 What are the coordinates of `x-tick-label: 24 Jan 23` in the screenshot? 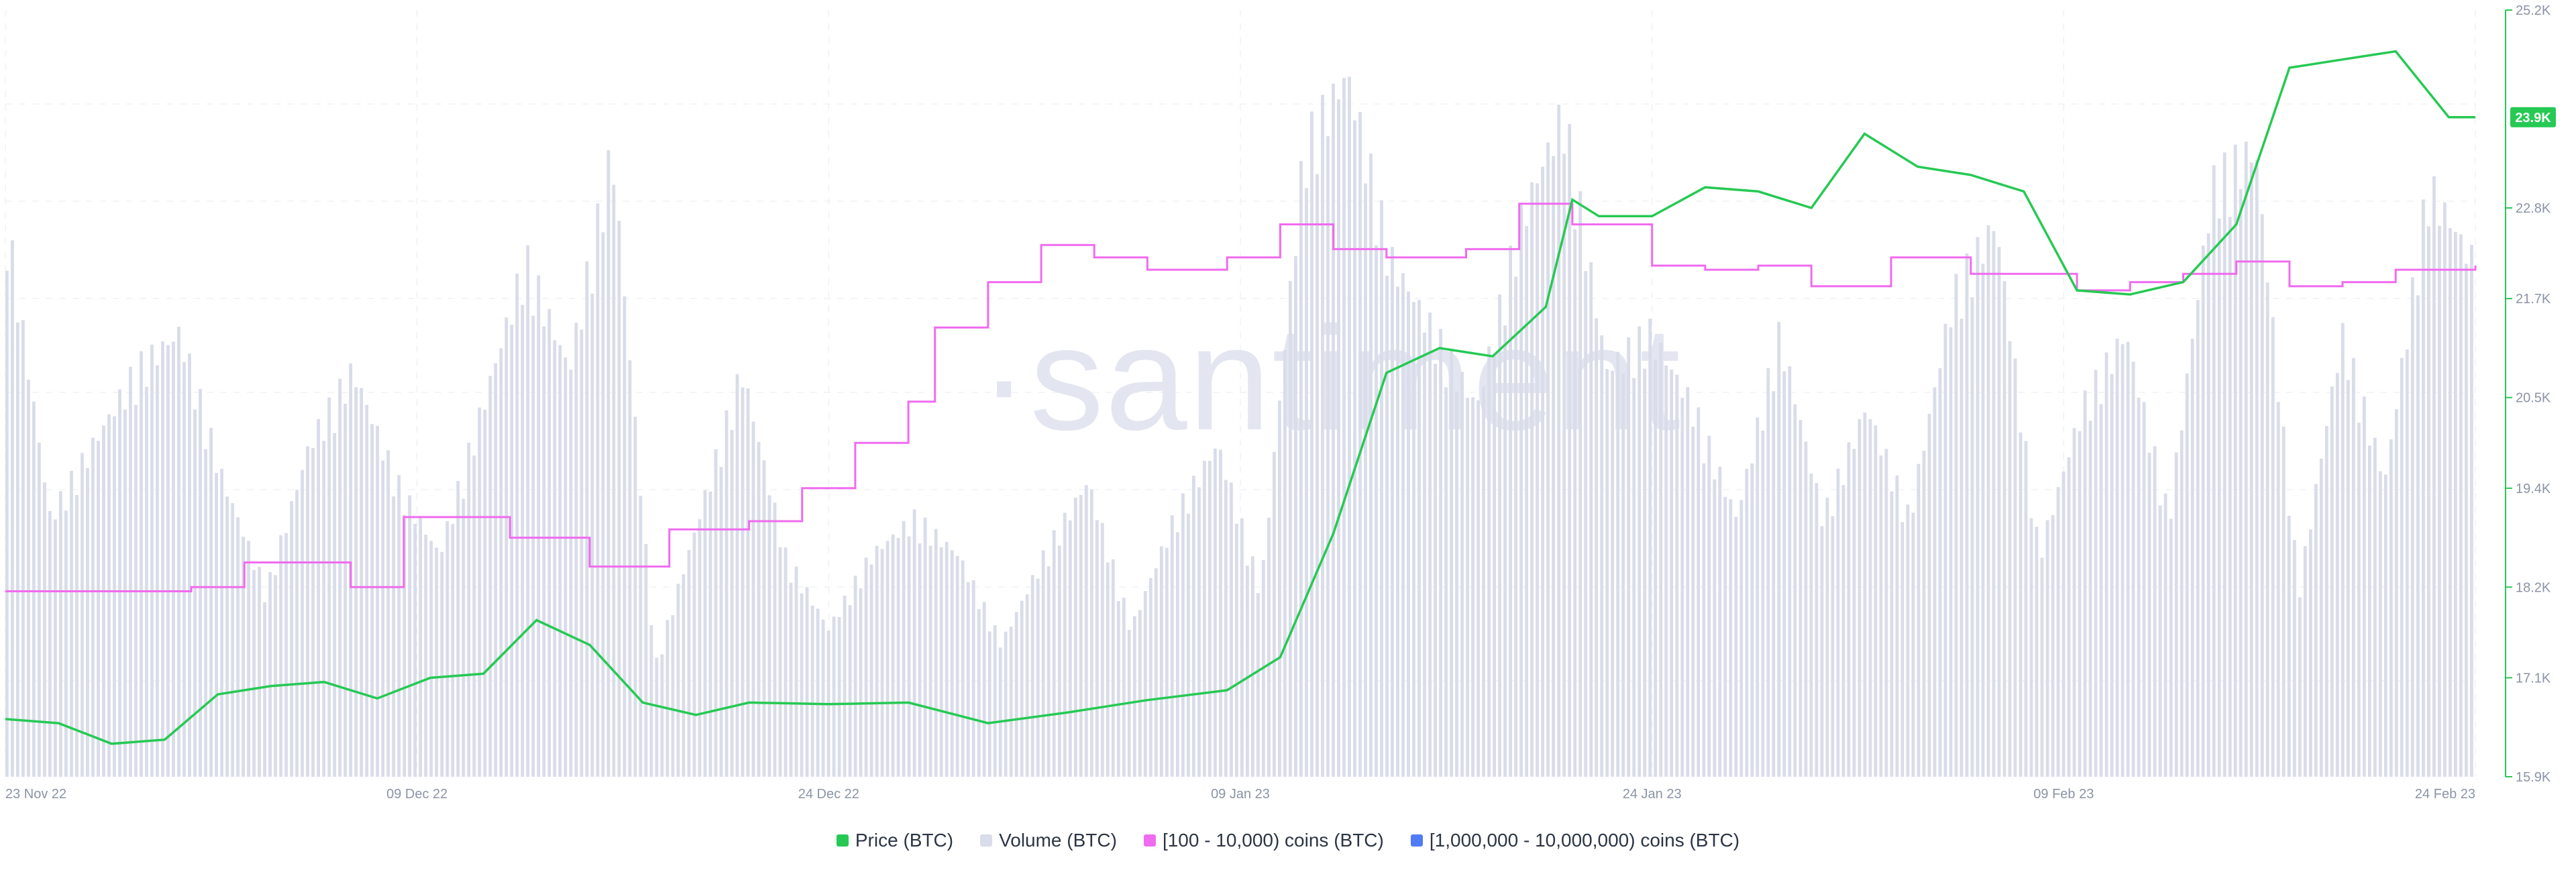 It's located at (1652, 795).